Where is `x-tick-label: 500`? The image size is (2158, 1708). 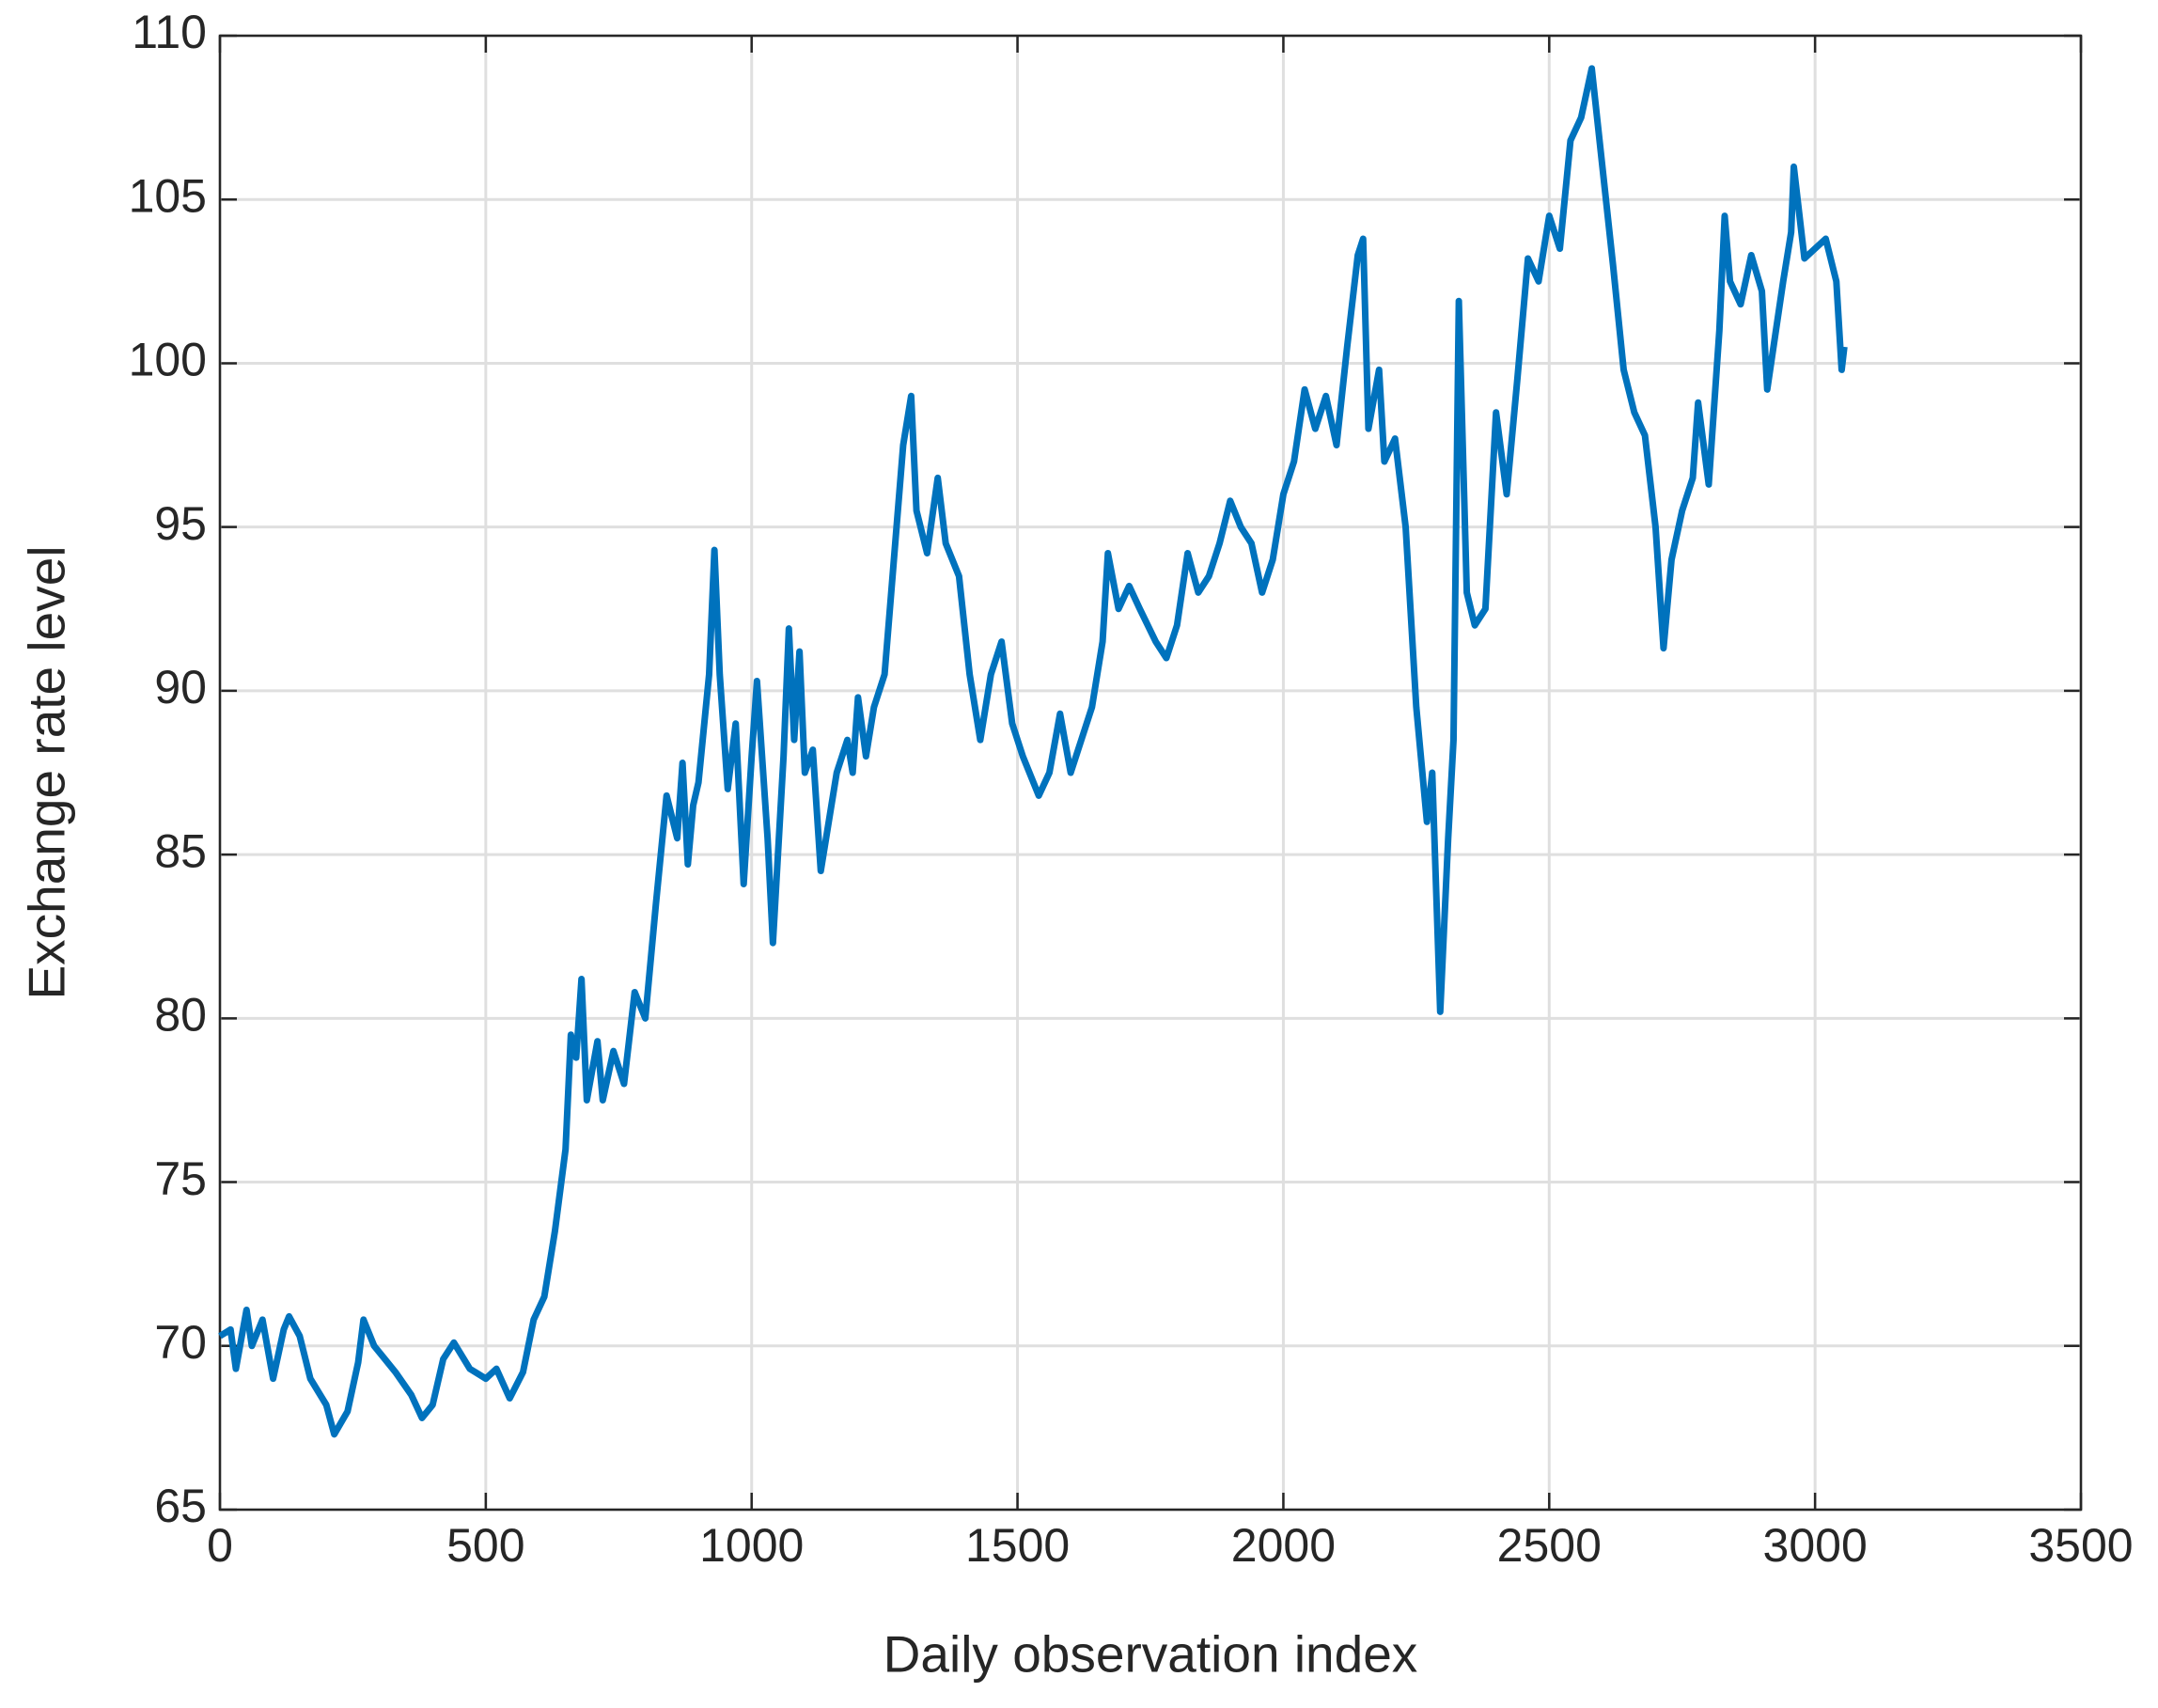
x-tick-label: 500 is located at coordinates (485, 1545).